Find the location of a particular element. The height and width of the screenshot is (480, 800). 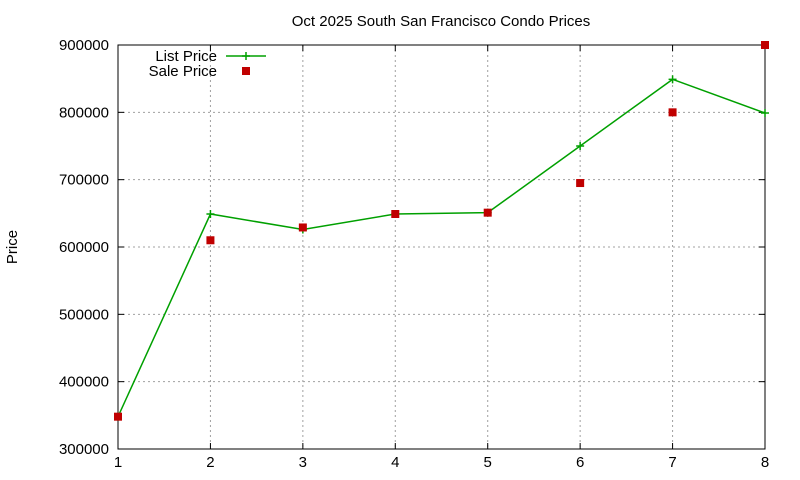

legend-point-sale-price is located at coordinates (246, 71).